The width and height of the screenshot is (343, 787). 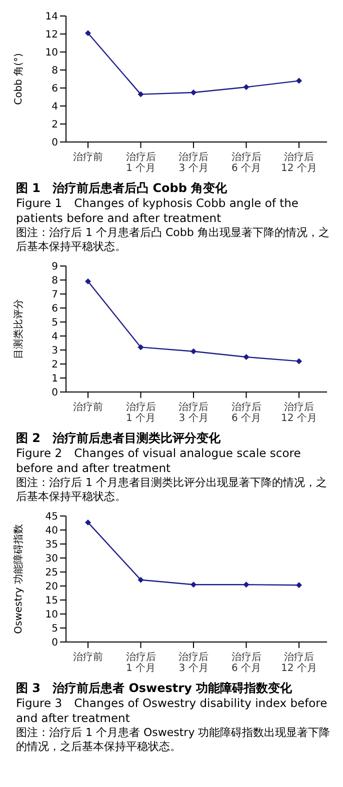 I want to click on text: 图注：治疗后 1 个月患者后凸 Cobb 角出现显著下降的情况，之后基本保持平稳状态。, so click(x=173, y=240).